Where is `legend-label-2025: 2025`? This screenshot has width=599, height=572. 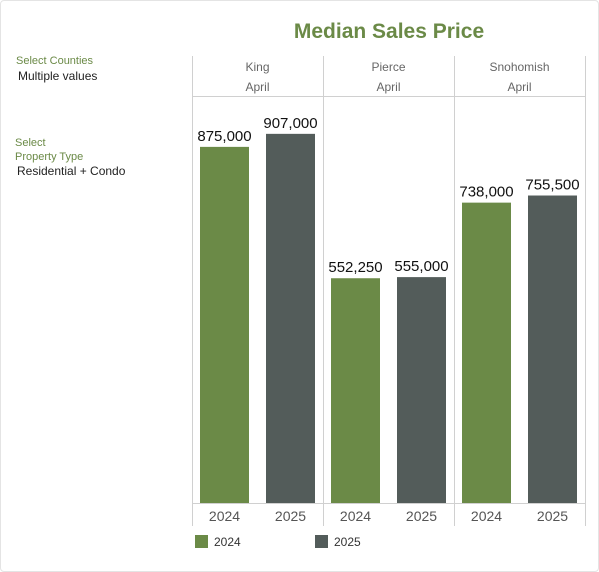 legend-label-2025: 2025 is located at coordinates (347, 542).